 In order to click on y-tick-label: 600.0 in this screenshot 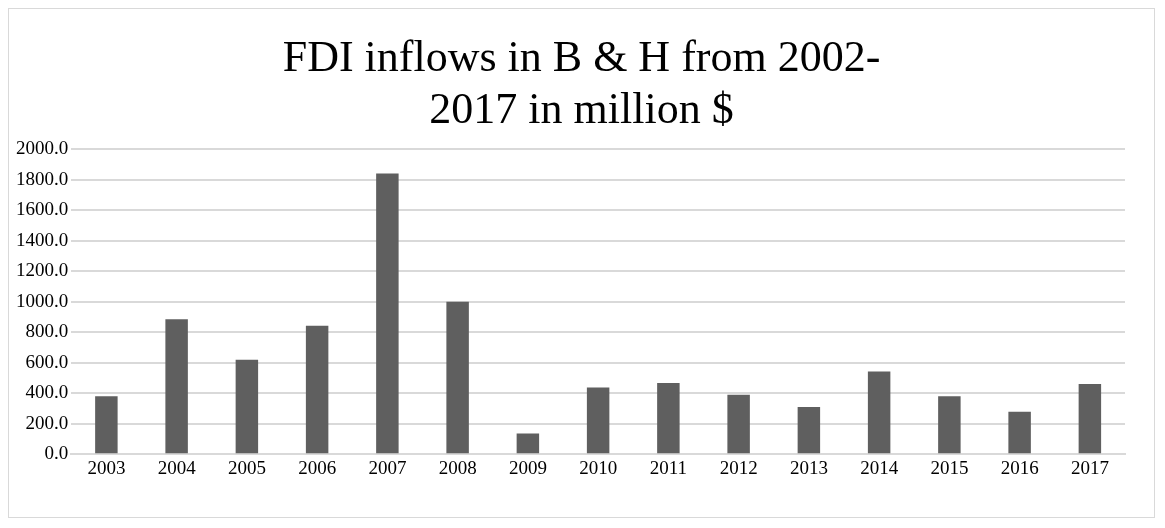, I will do `click(47, 361)`.